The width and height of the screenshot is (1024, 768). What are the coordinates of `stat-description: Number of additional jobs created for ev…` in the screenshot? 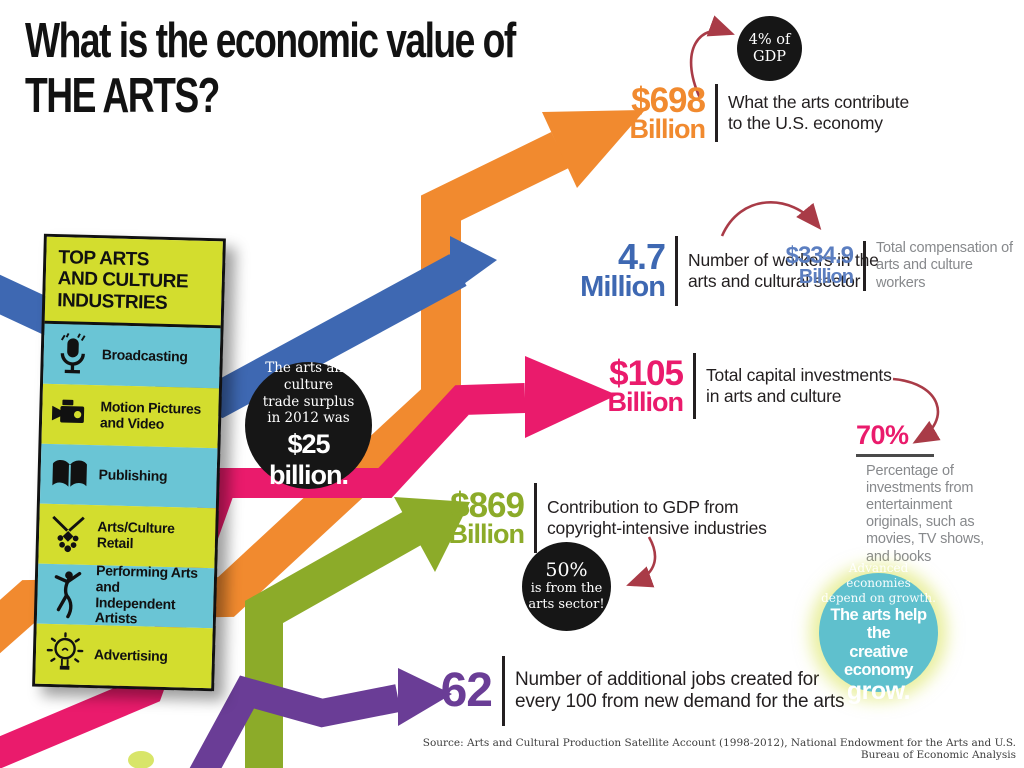 It's located at (680, 690).